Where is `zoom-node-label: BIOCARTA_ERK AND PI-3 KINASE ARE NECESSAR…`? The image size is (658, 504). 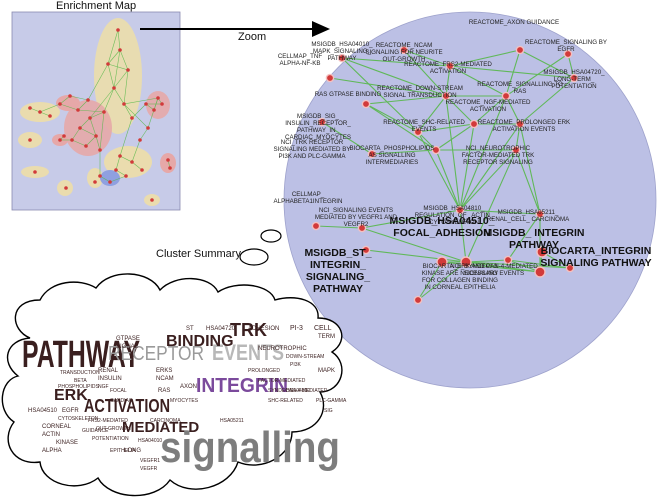
zoom-node-label: BIOCARTA_ERK AND PI-3 KINASE ARE NECESSAR… is located at coordinates (460, 277).